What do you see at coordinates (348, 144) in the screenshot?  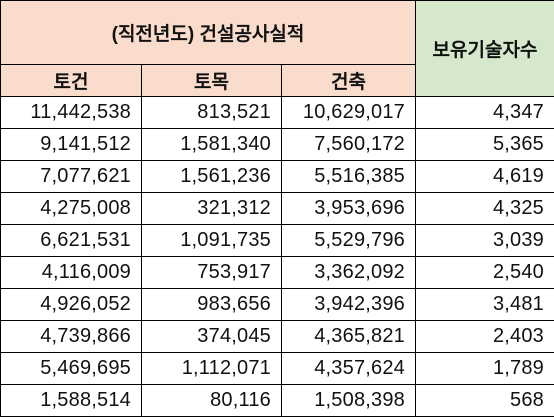 I see `table-cell: 7,560,172` at bounding box center [348, 144].